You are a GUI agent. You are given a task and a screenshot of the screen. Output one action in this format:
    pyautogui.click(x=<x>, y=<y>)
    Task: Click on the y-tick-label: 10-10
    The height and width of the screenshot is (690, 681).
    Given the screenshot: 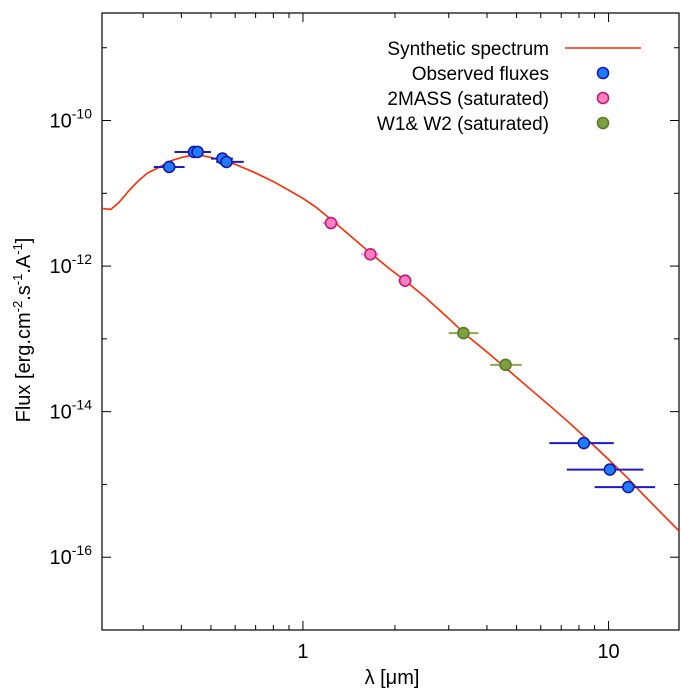 What is the action you would take?
    pyautogui.click(x=71, y=119)
    